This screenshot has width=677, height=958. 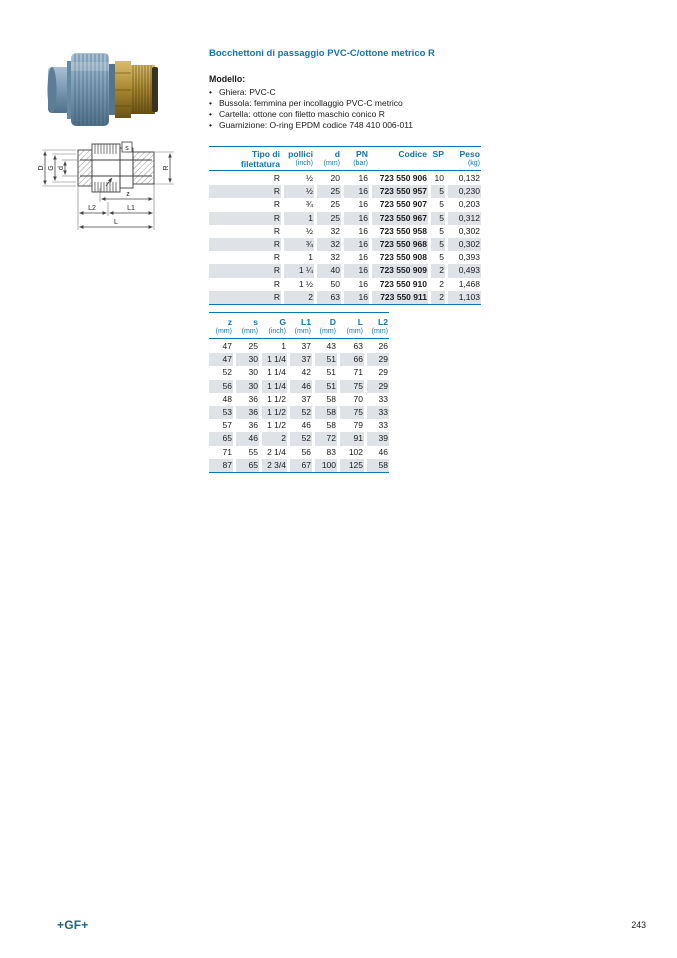 What do you see at coordinates (326, 439) in the screenshot?
I see `table-cell: 72` at bounding box center [326, 439].